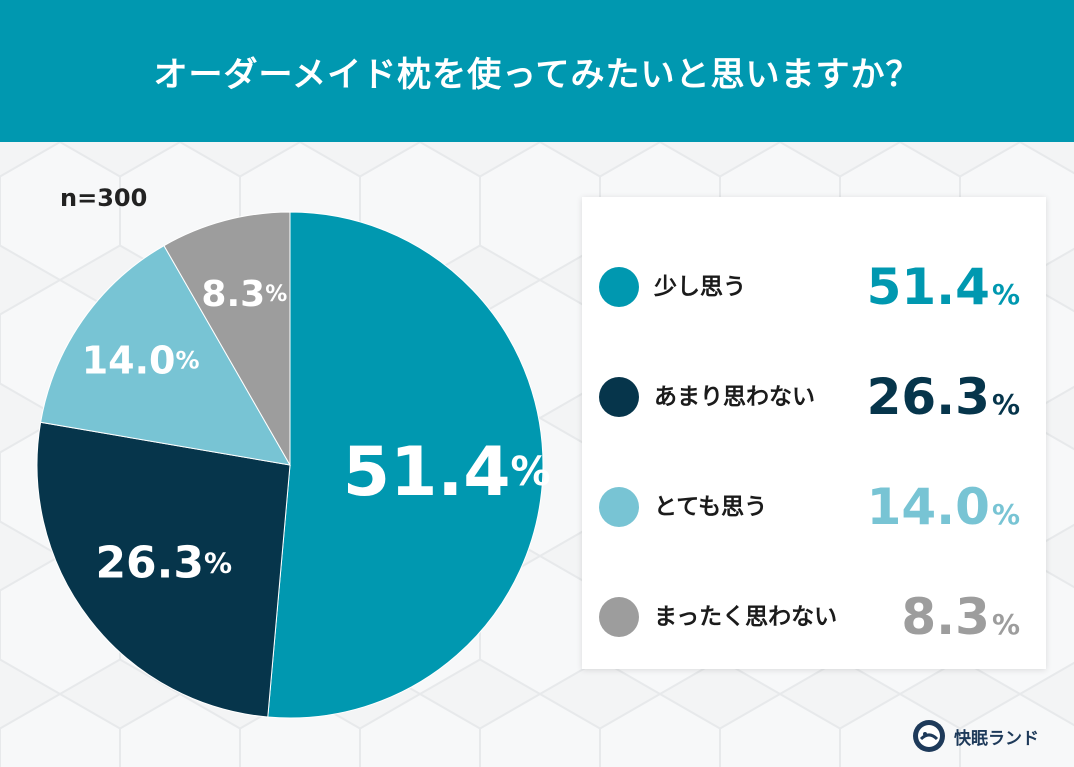  What do you see at coordinates (814, 507) in the screenshot?
I see `legend-item: とても思う 14.0%` at bounding box center [814, 507].